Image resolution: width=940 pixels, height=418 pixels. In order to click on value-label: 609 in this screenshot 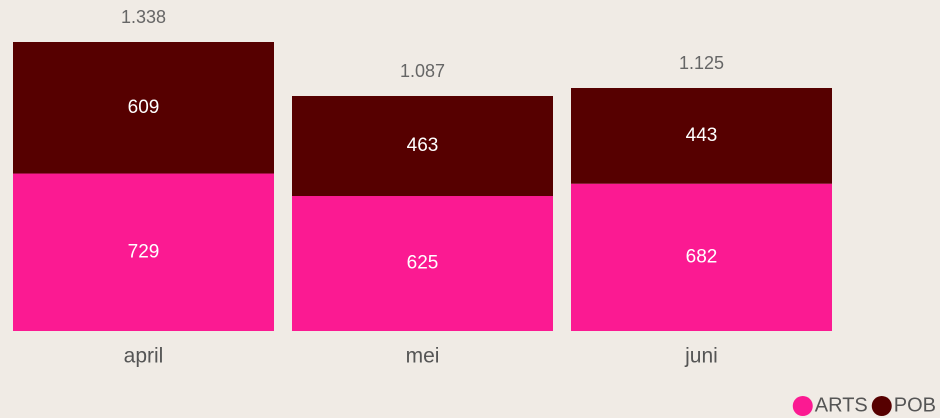, I will do `click(144, 107)`.